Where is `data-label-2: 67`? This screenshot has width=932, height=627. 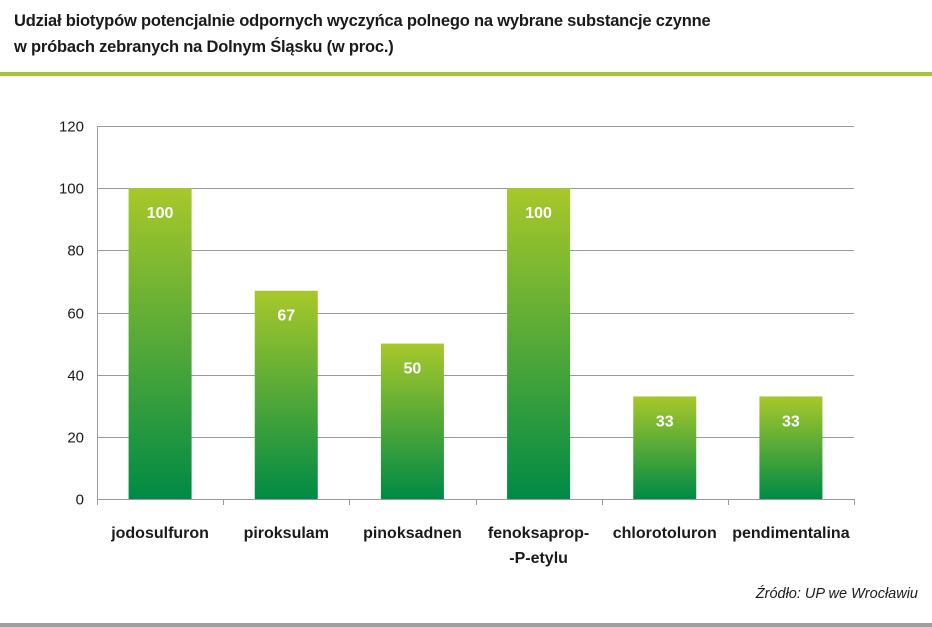 data-label-2: 67 is located at coordinates (286, 316).